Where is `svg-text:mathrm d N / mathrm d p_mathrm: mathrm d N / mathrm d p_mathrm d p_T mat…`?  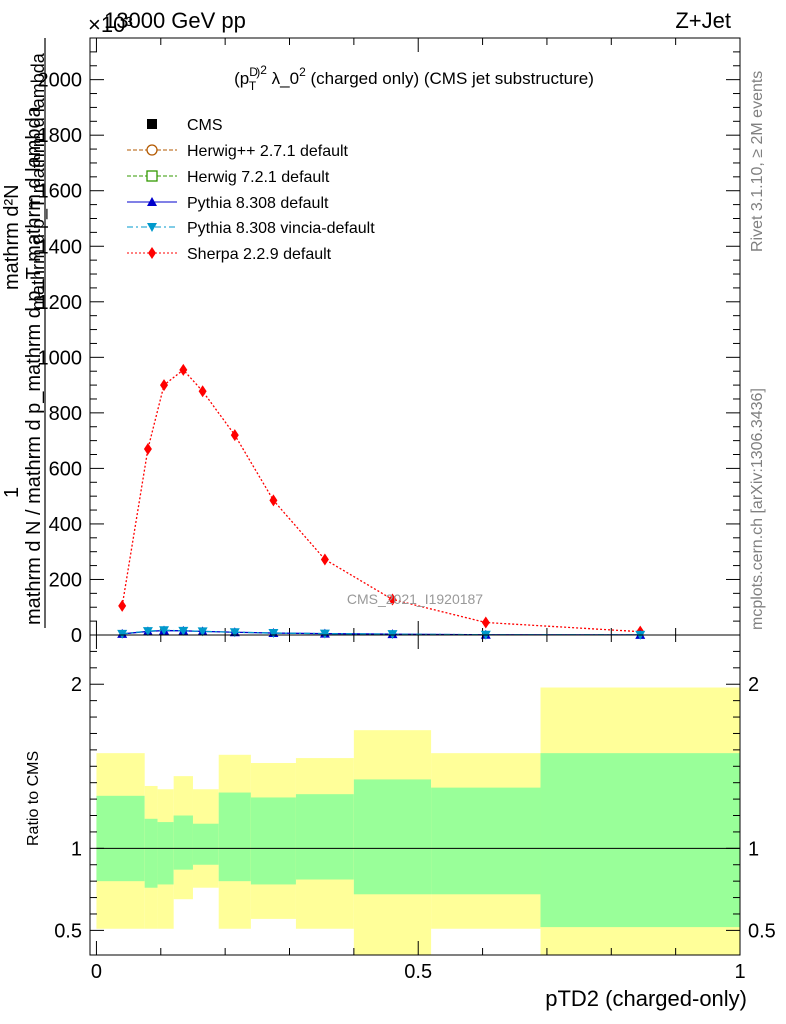 svg-text:mathrm d N / mathrm d p_mathrm: mathrm d N / mathrm d p_mathrm d p_T mat… is located at coordinates (34, 365).